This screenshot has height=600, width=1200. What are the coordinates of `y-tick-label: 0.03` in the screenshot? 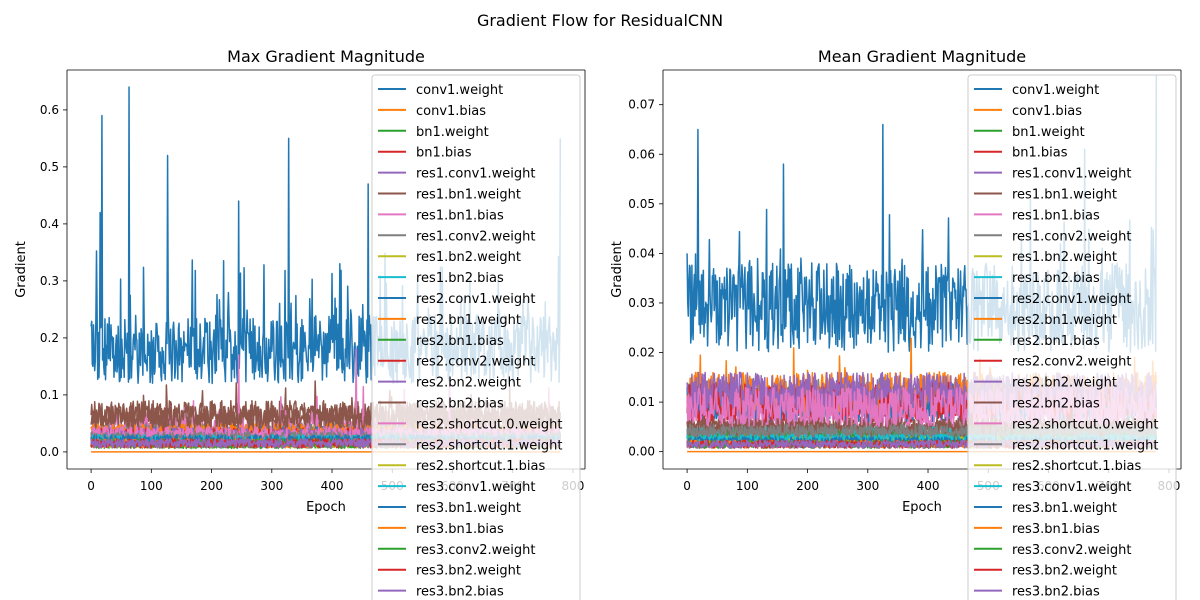 It's located at (641, 303).